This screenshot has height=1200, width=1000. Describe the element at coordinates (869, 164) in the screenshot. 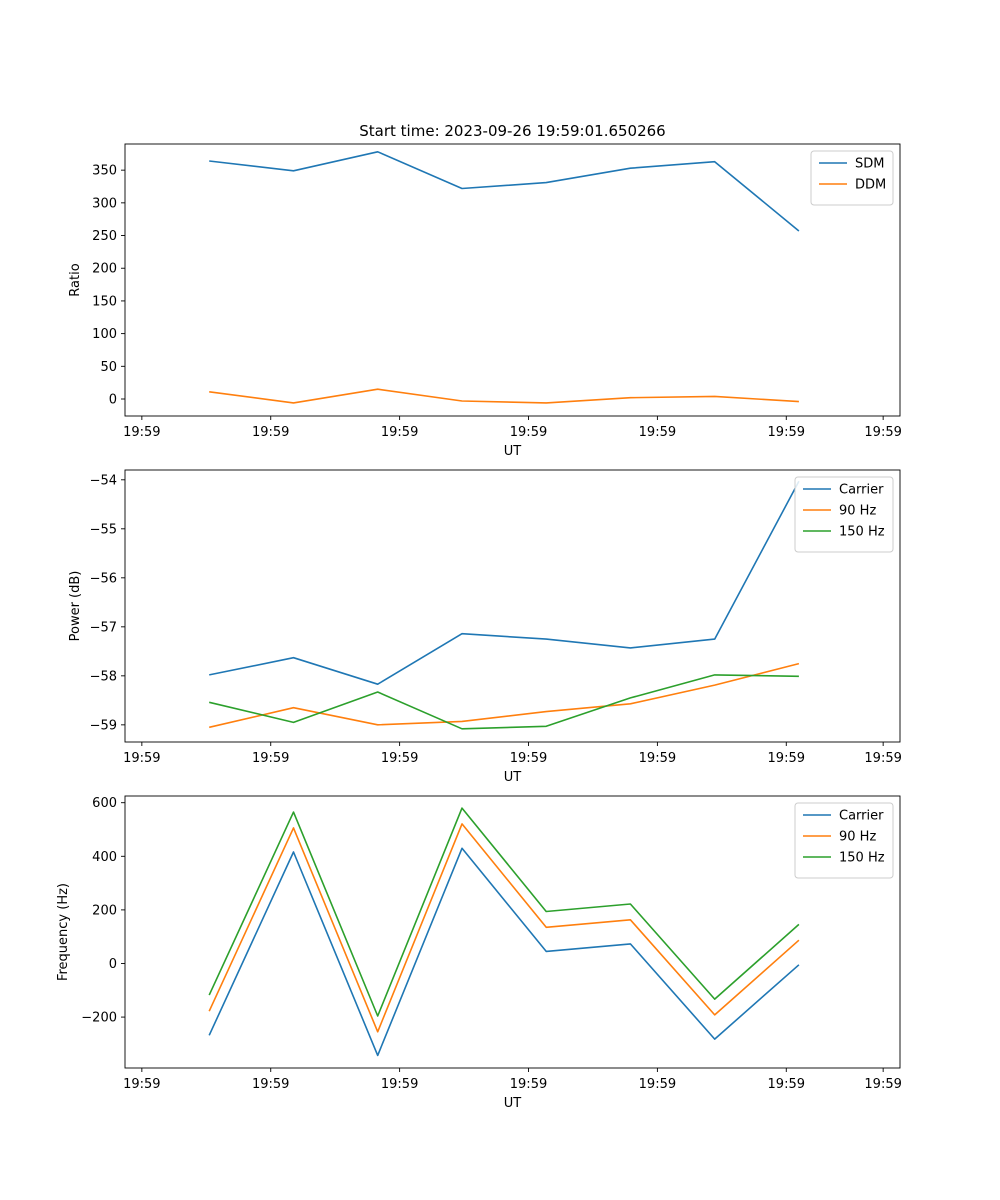

I see `legend-label: SDM` at that location.